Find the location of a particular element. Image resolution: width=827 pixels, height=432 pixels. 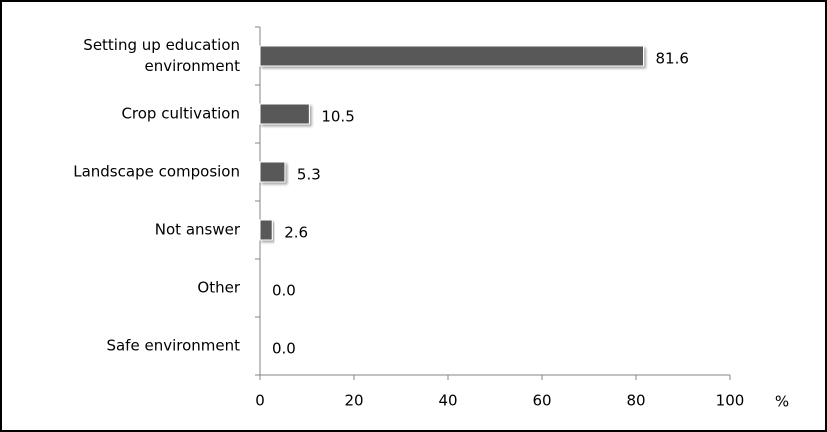

y-tick-label: Not answer is located at coordinates (197, 229).